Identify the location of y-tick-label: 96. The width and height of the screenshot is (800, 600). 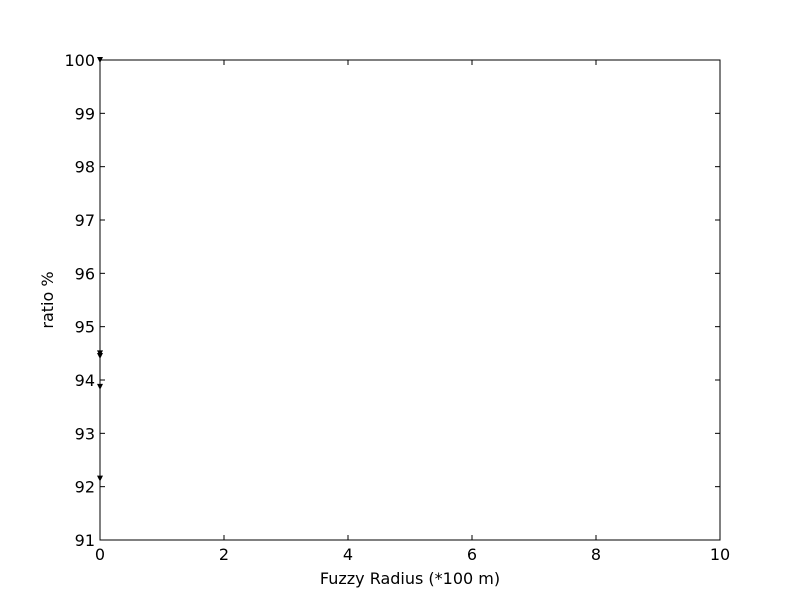
(85, 273).